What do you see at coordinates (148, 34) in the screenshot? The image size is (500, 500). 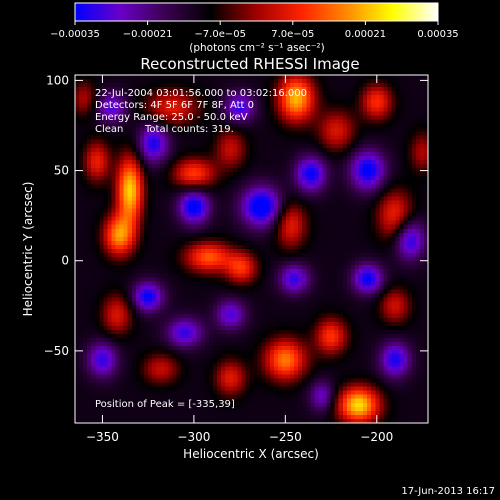 I see `colorbar-tick-label: −0.00021` at bounding box center [148, 34].